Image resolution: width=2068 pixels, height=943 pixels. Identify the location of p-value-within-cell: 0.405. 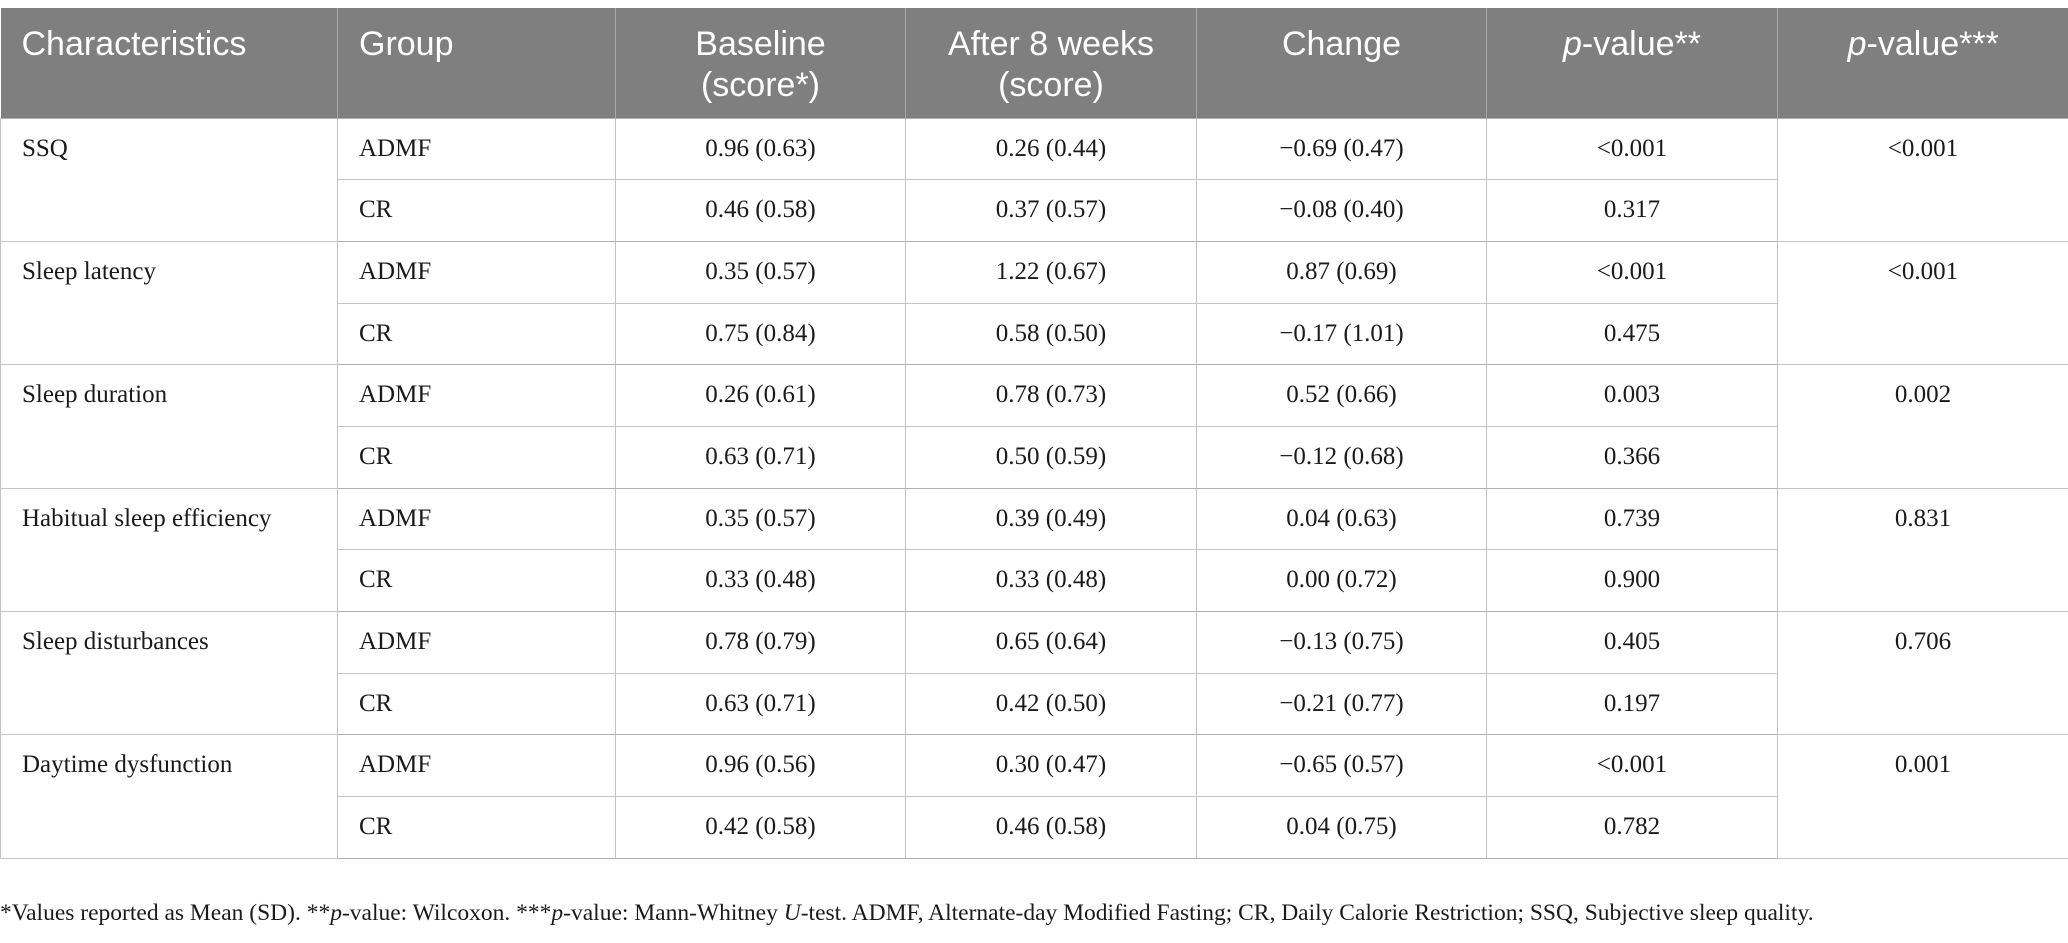
(1632, 642).